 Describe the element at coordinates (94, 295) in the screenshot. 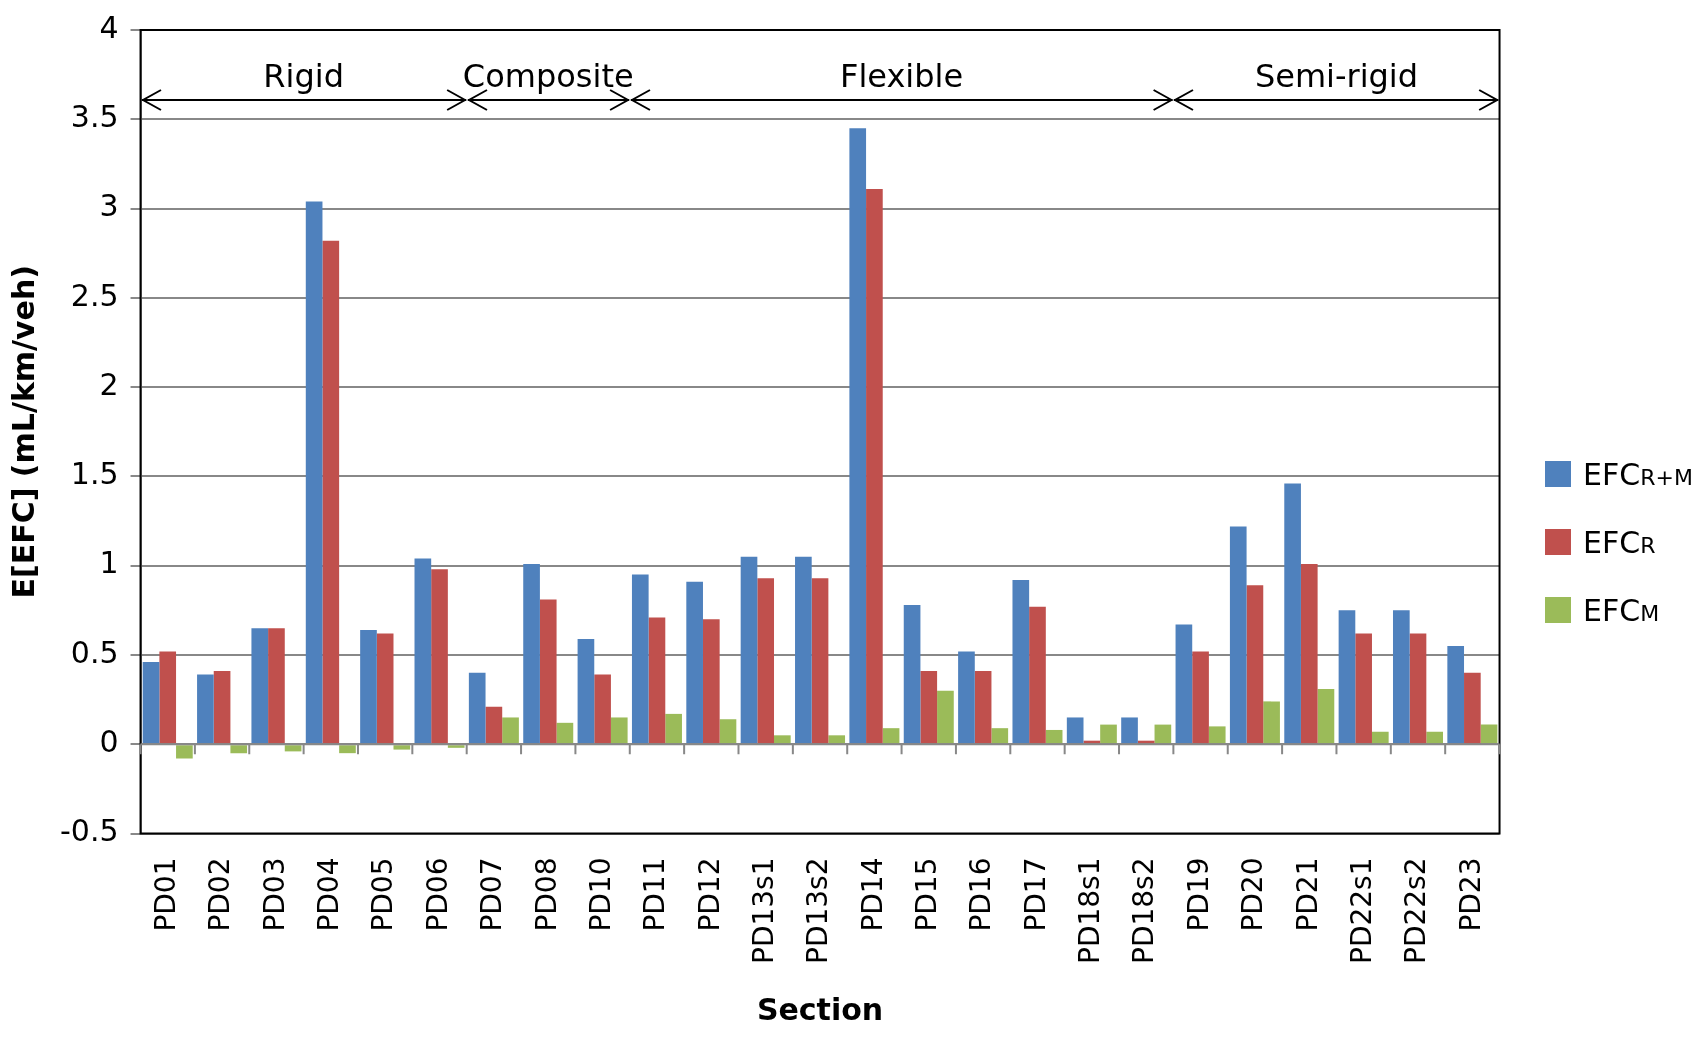

I see `y-tick-label: 2.5` at that location.